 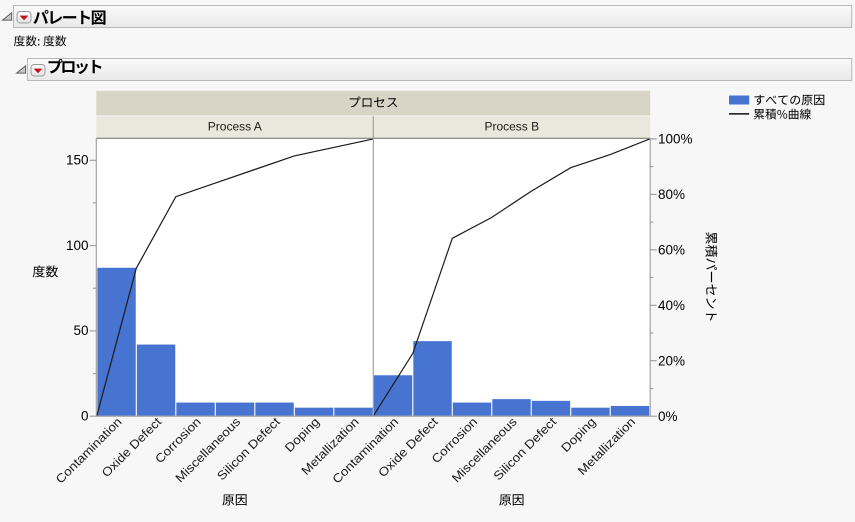 I want to click on svg-text: 20%, so click(x=671, y=360).